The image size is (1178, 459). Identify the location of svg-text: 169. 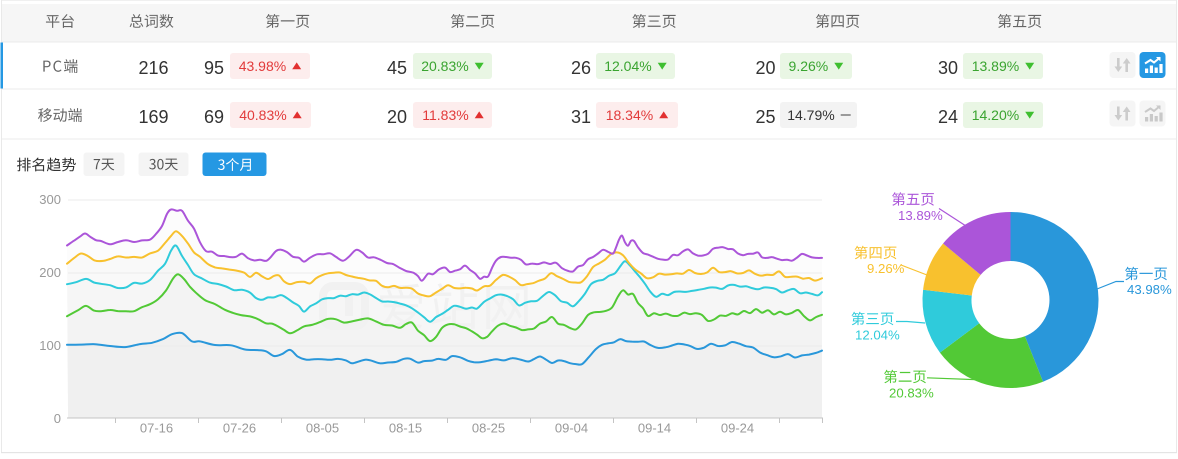
(153, 117).